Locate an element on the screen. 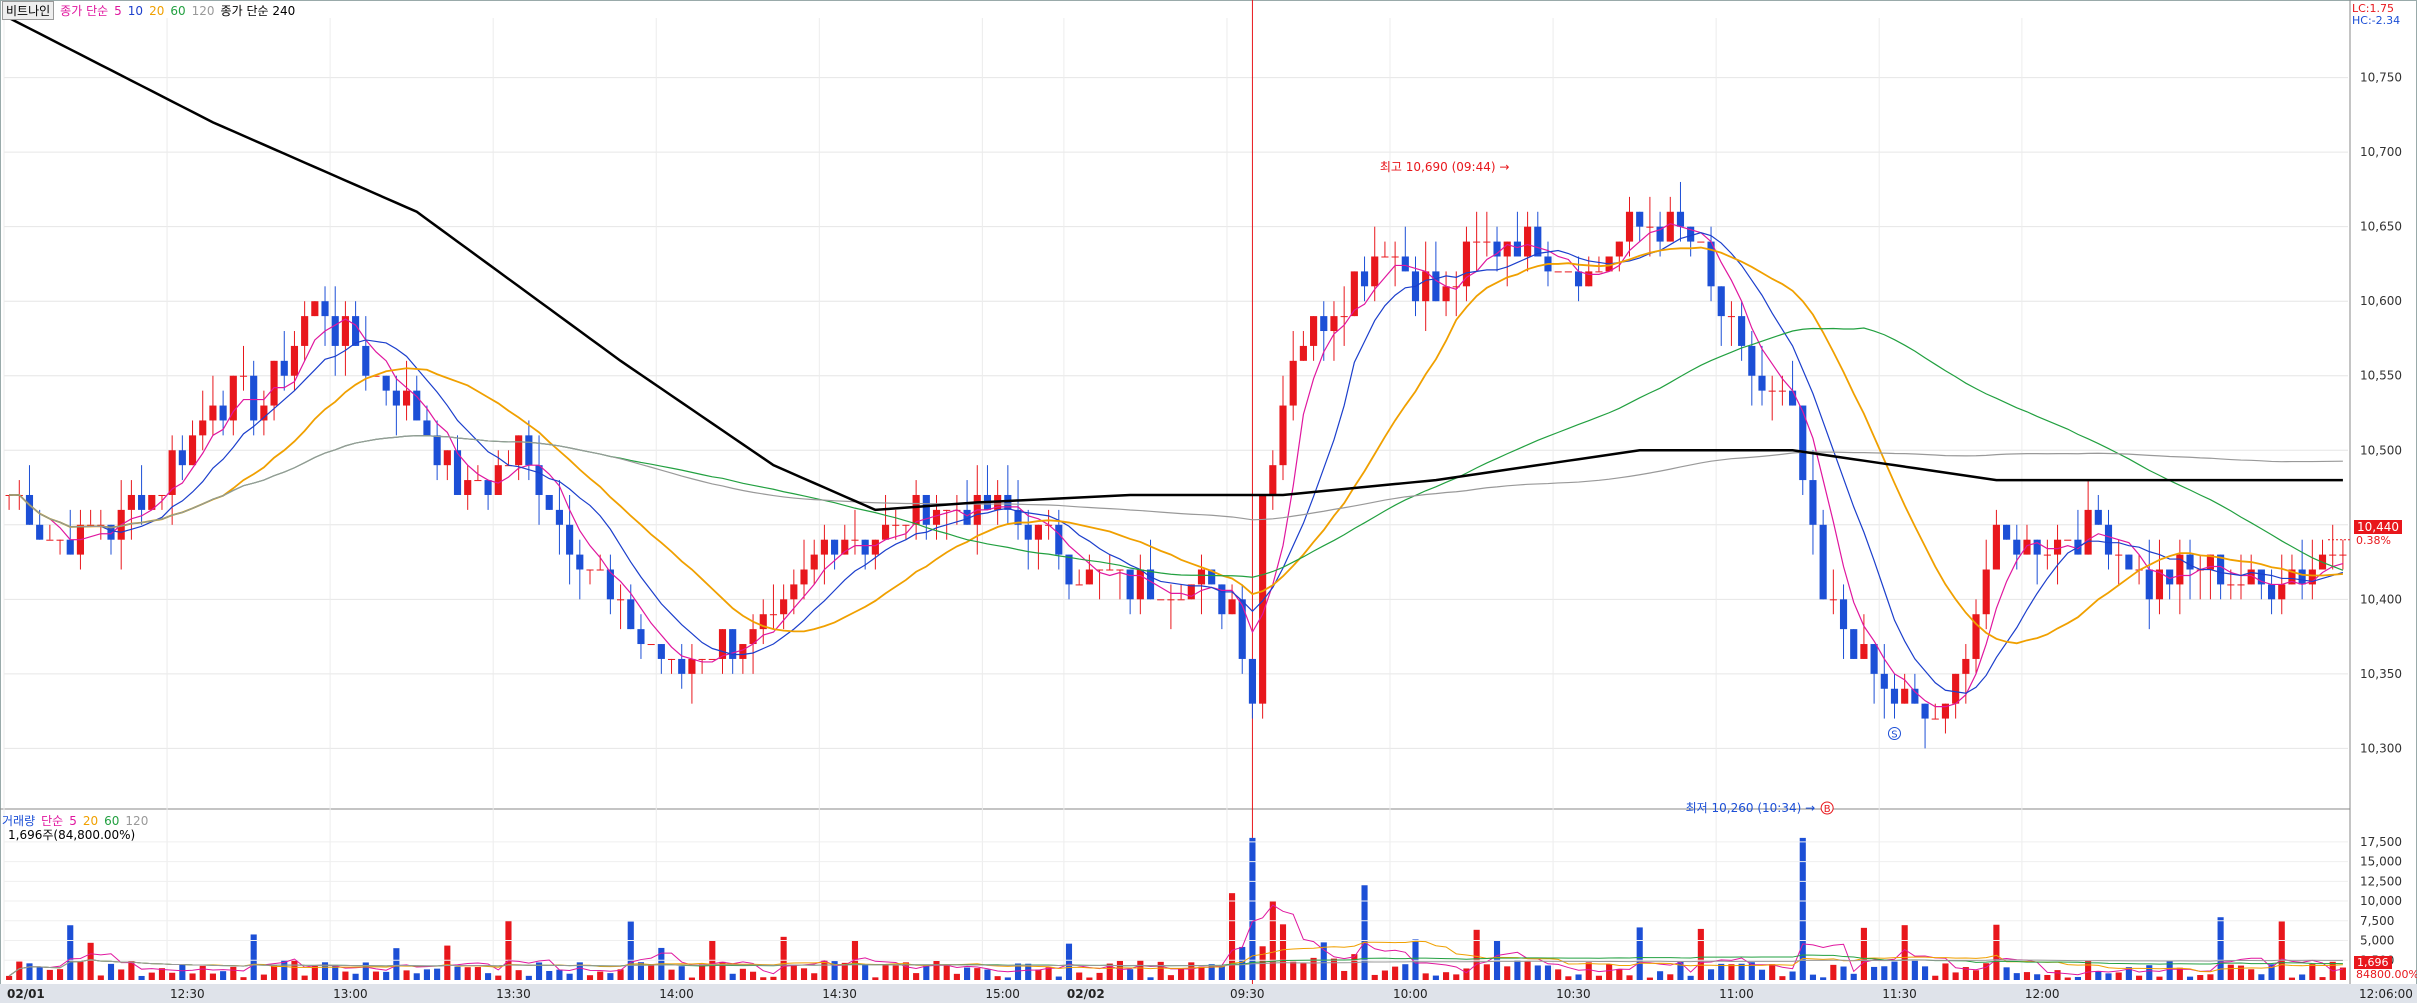 This screenshot has height=1003, width=2417. volume-ma-period-60: 60 is located at coordinates (112, 821).